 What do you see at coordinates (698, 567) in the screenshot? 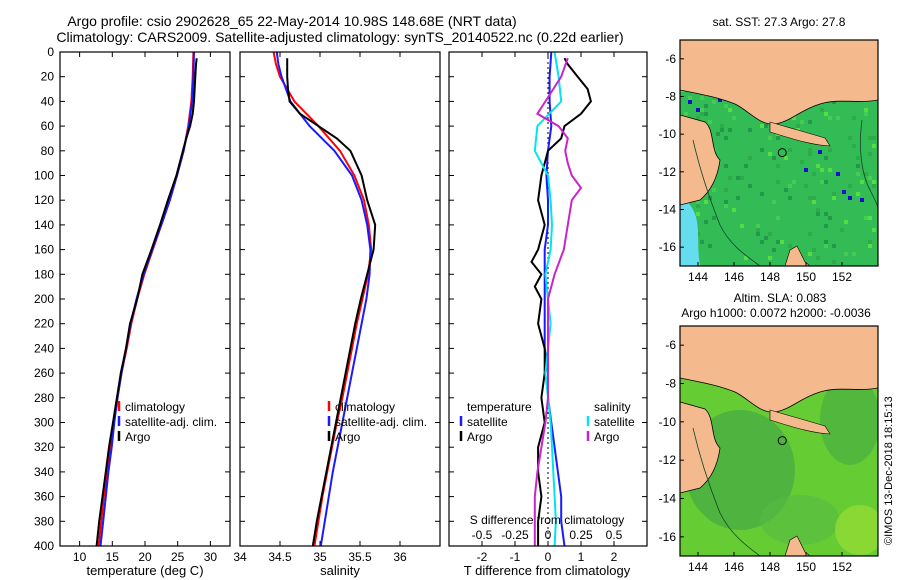
I see `lon-tick-label: 144` at bounding box center [698, 567].